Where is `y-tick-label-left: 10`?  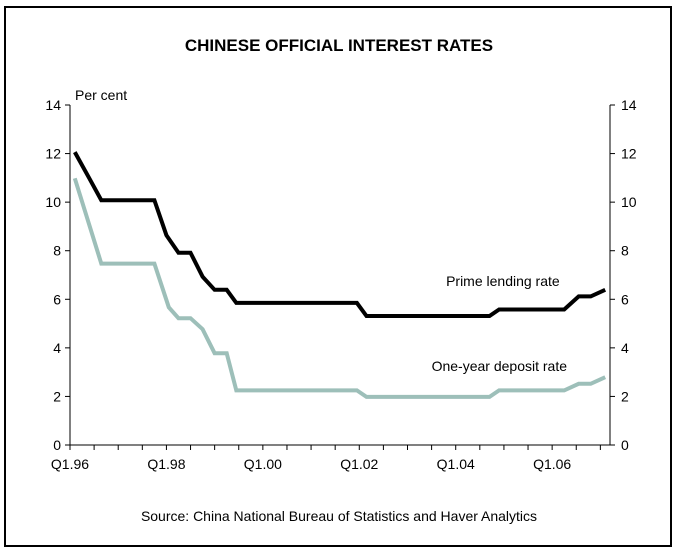
y-tick-label-left: 10 is located at coordinates (53, 202).